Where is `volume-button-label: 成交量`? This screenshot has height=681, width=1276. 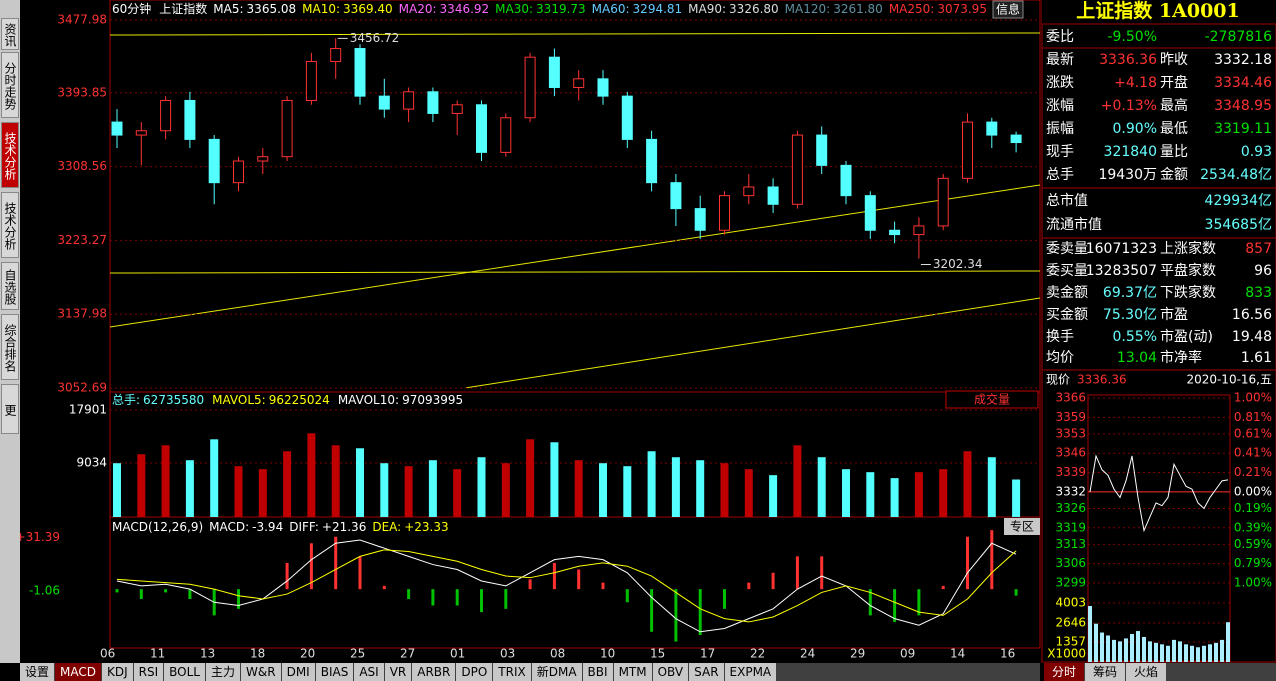
volume-button-label: 成交量 is located at coordinates (992, 399).